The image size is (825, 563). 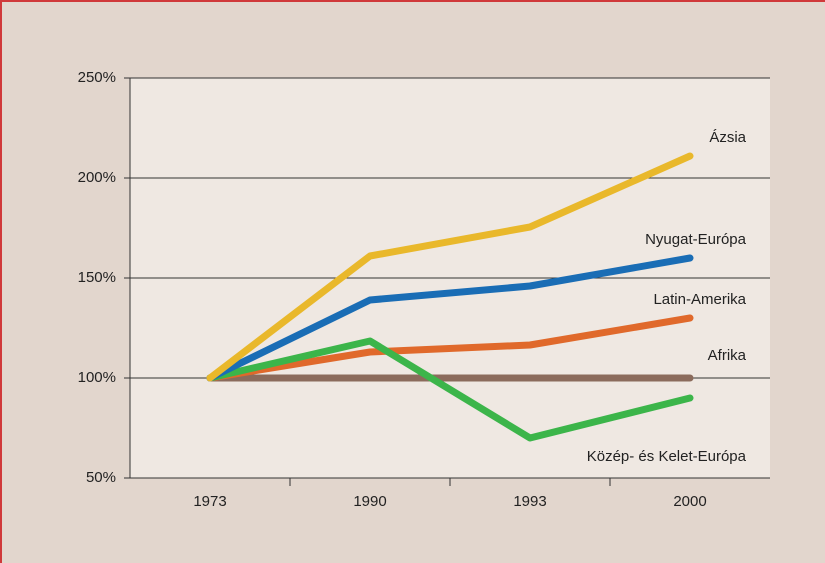 I want to click on series-label: Afrika, so click(x=727, y=355).